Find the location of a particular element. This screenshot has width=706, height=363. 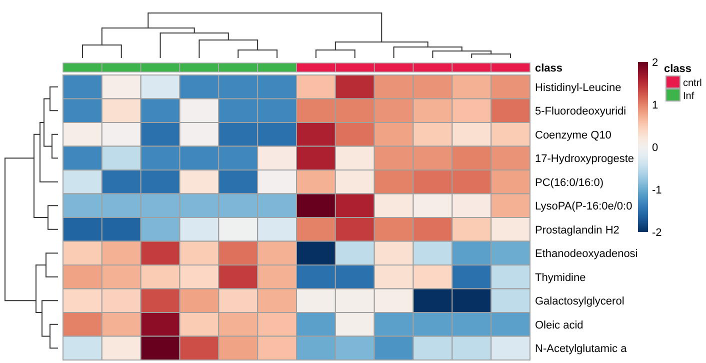

y-tick-label: Ethanodeoxyadenosi is located at coordinates (586, 254).